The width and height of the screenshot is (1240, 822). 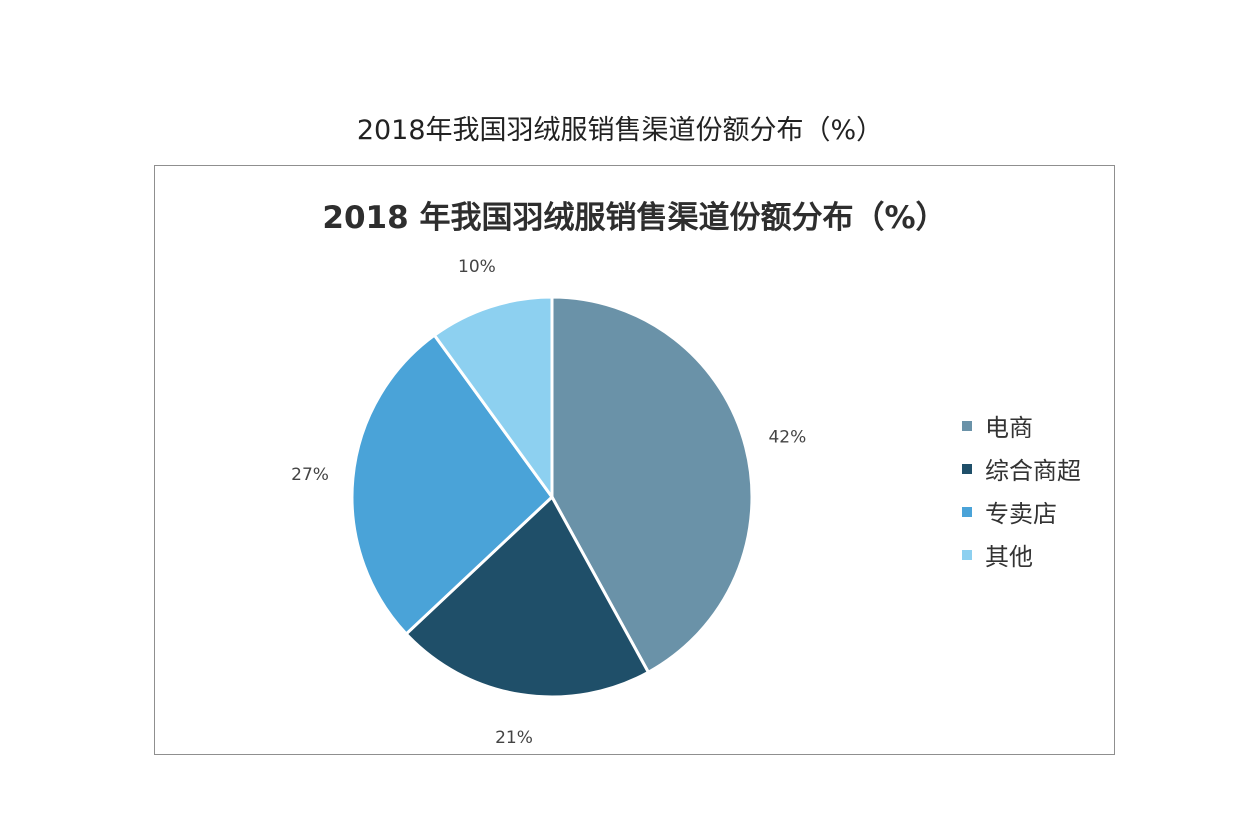 What do you see at coordinates (1033, 471) in the screenshot?
I see `legend-label: 综合商超` at bounding box center [1033, 471].